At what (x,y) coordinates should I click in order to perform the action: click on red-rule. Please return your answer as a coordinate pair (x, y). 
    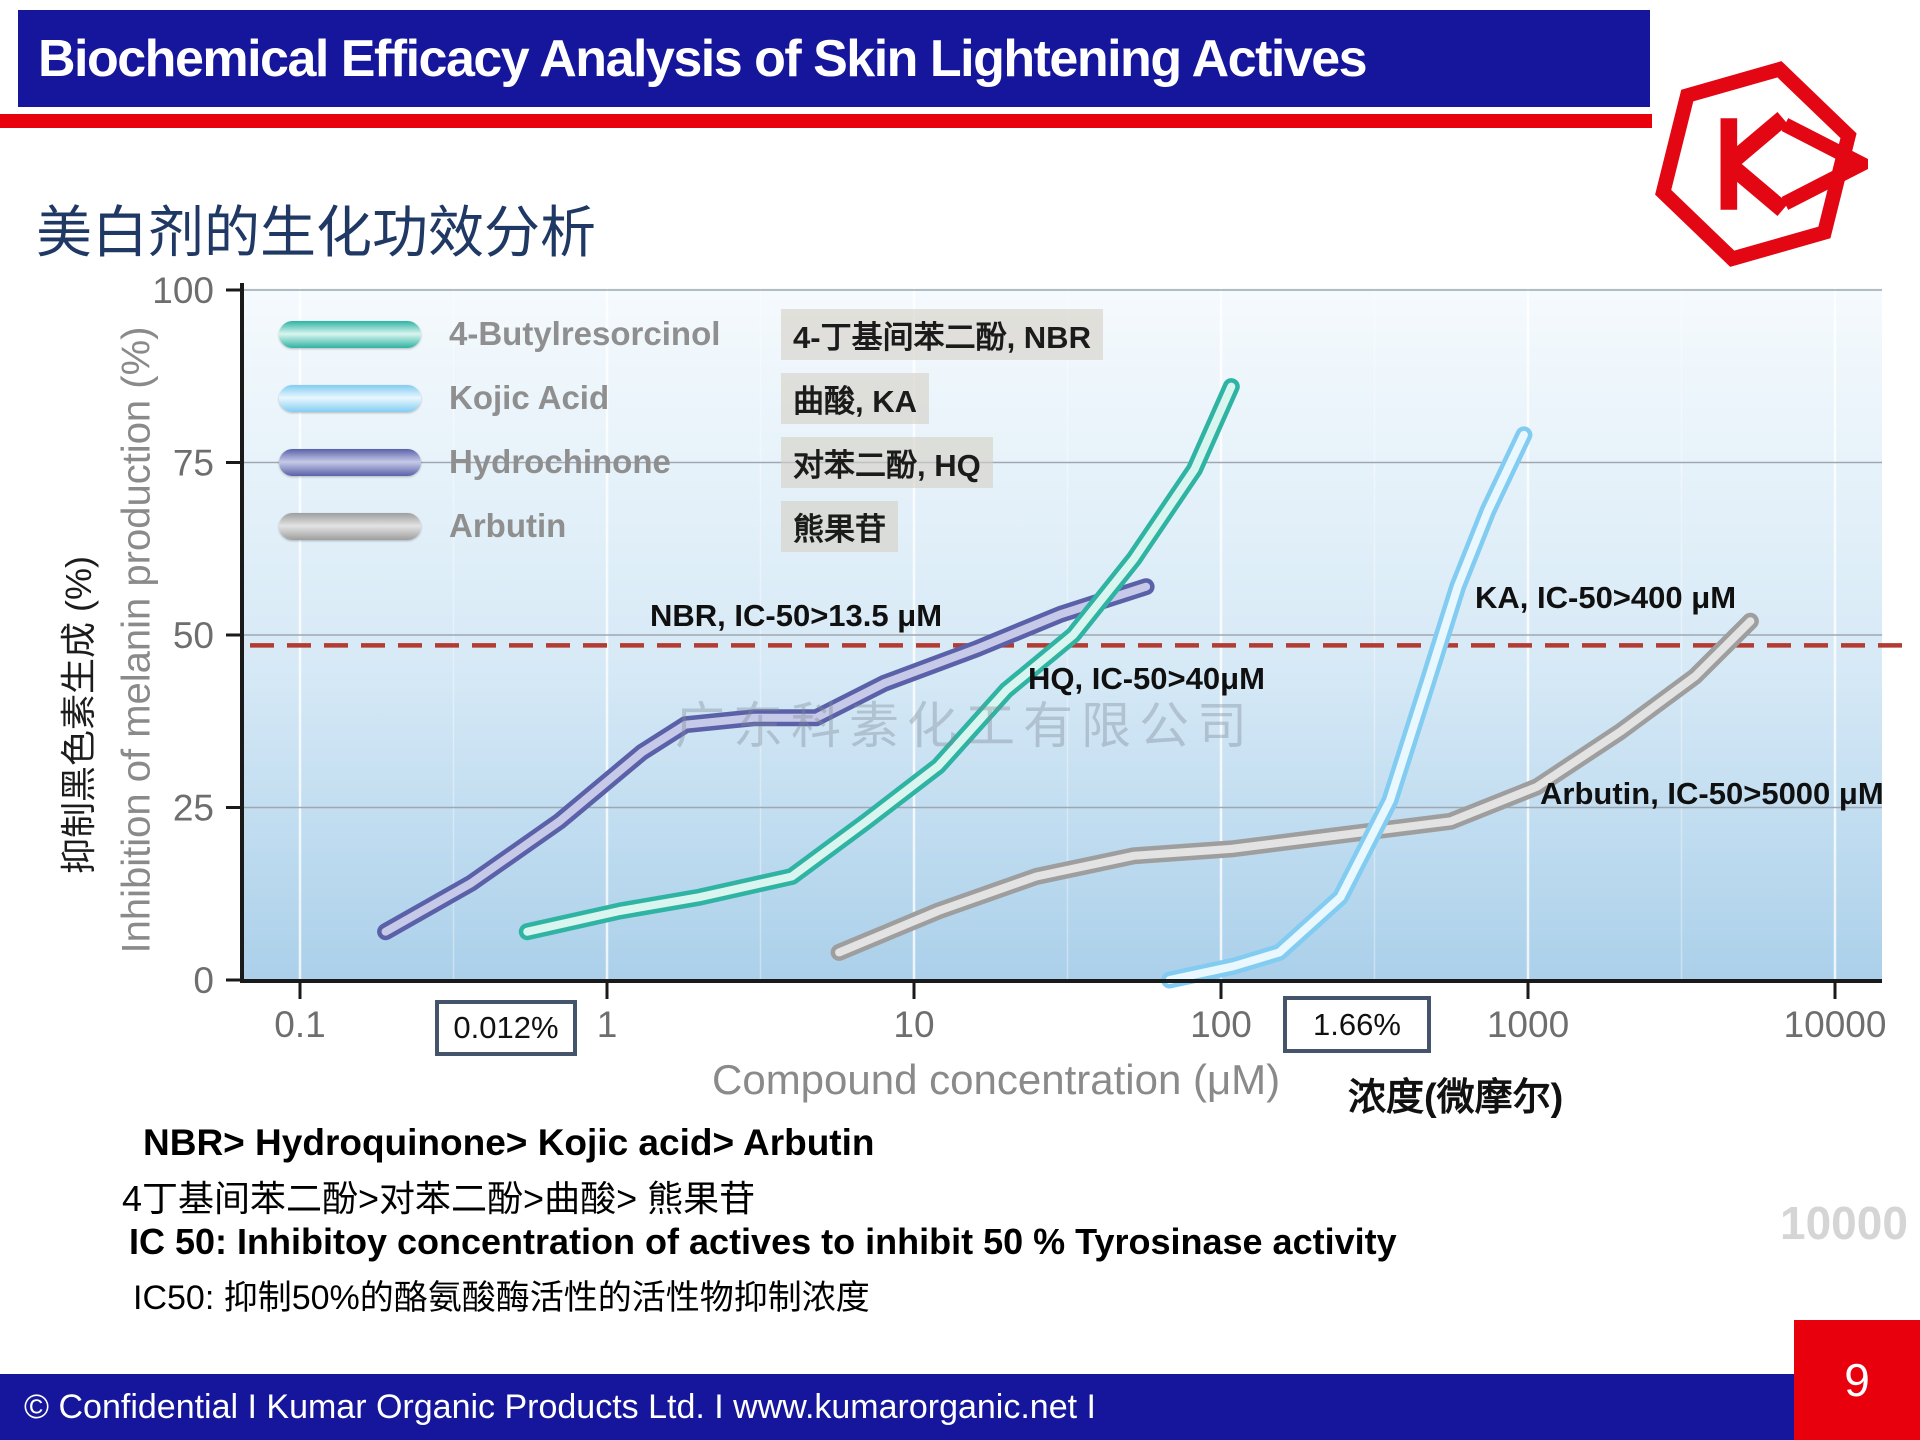
    Looking at the image, I should click on (826, 121).